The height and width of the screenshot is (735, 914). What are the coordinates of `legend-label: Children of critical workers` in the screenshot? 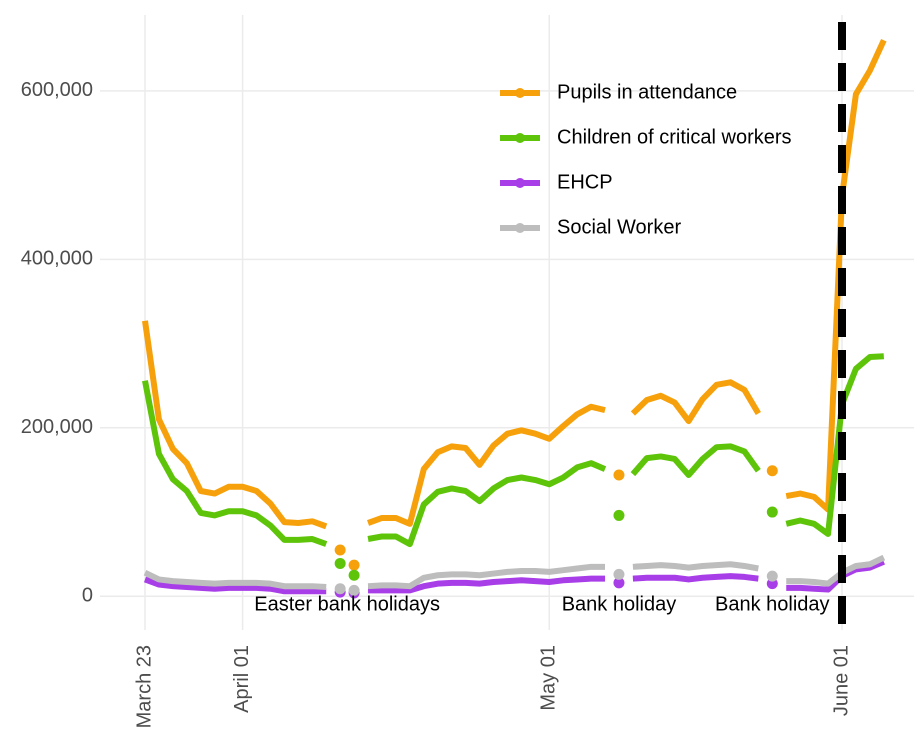 It's located at (674, 137).